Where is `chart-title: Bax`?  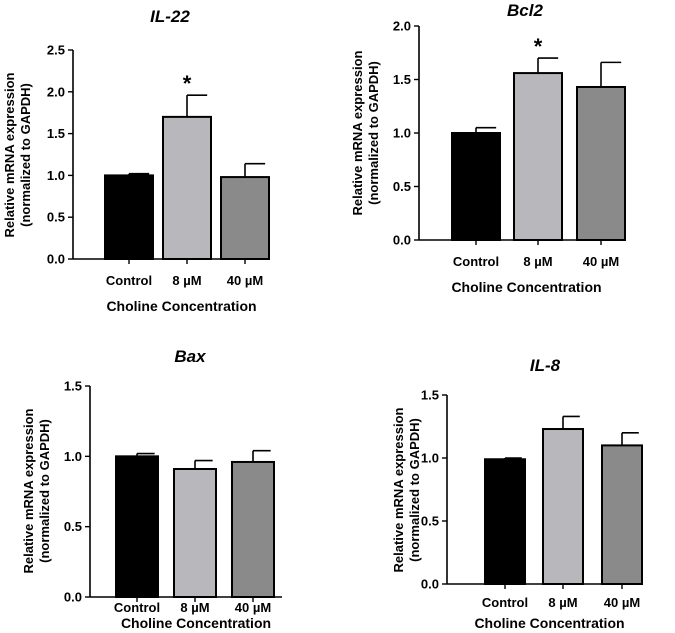
chart-title: Bax is located at coordinates (190, 356).